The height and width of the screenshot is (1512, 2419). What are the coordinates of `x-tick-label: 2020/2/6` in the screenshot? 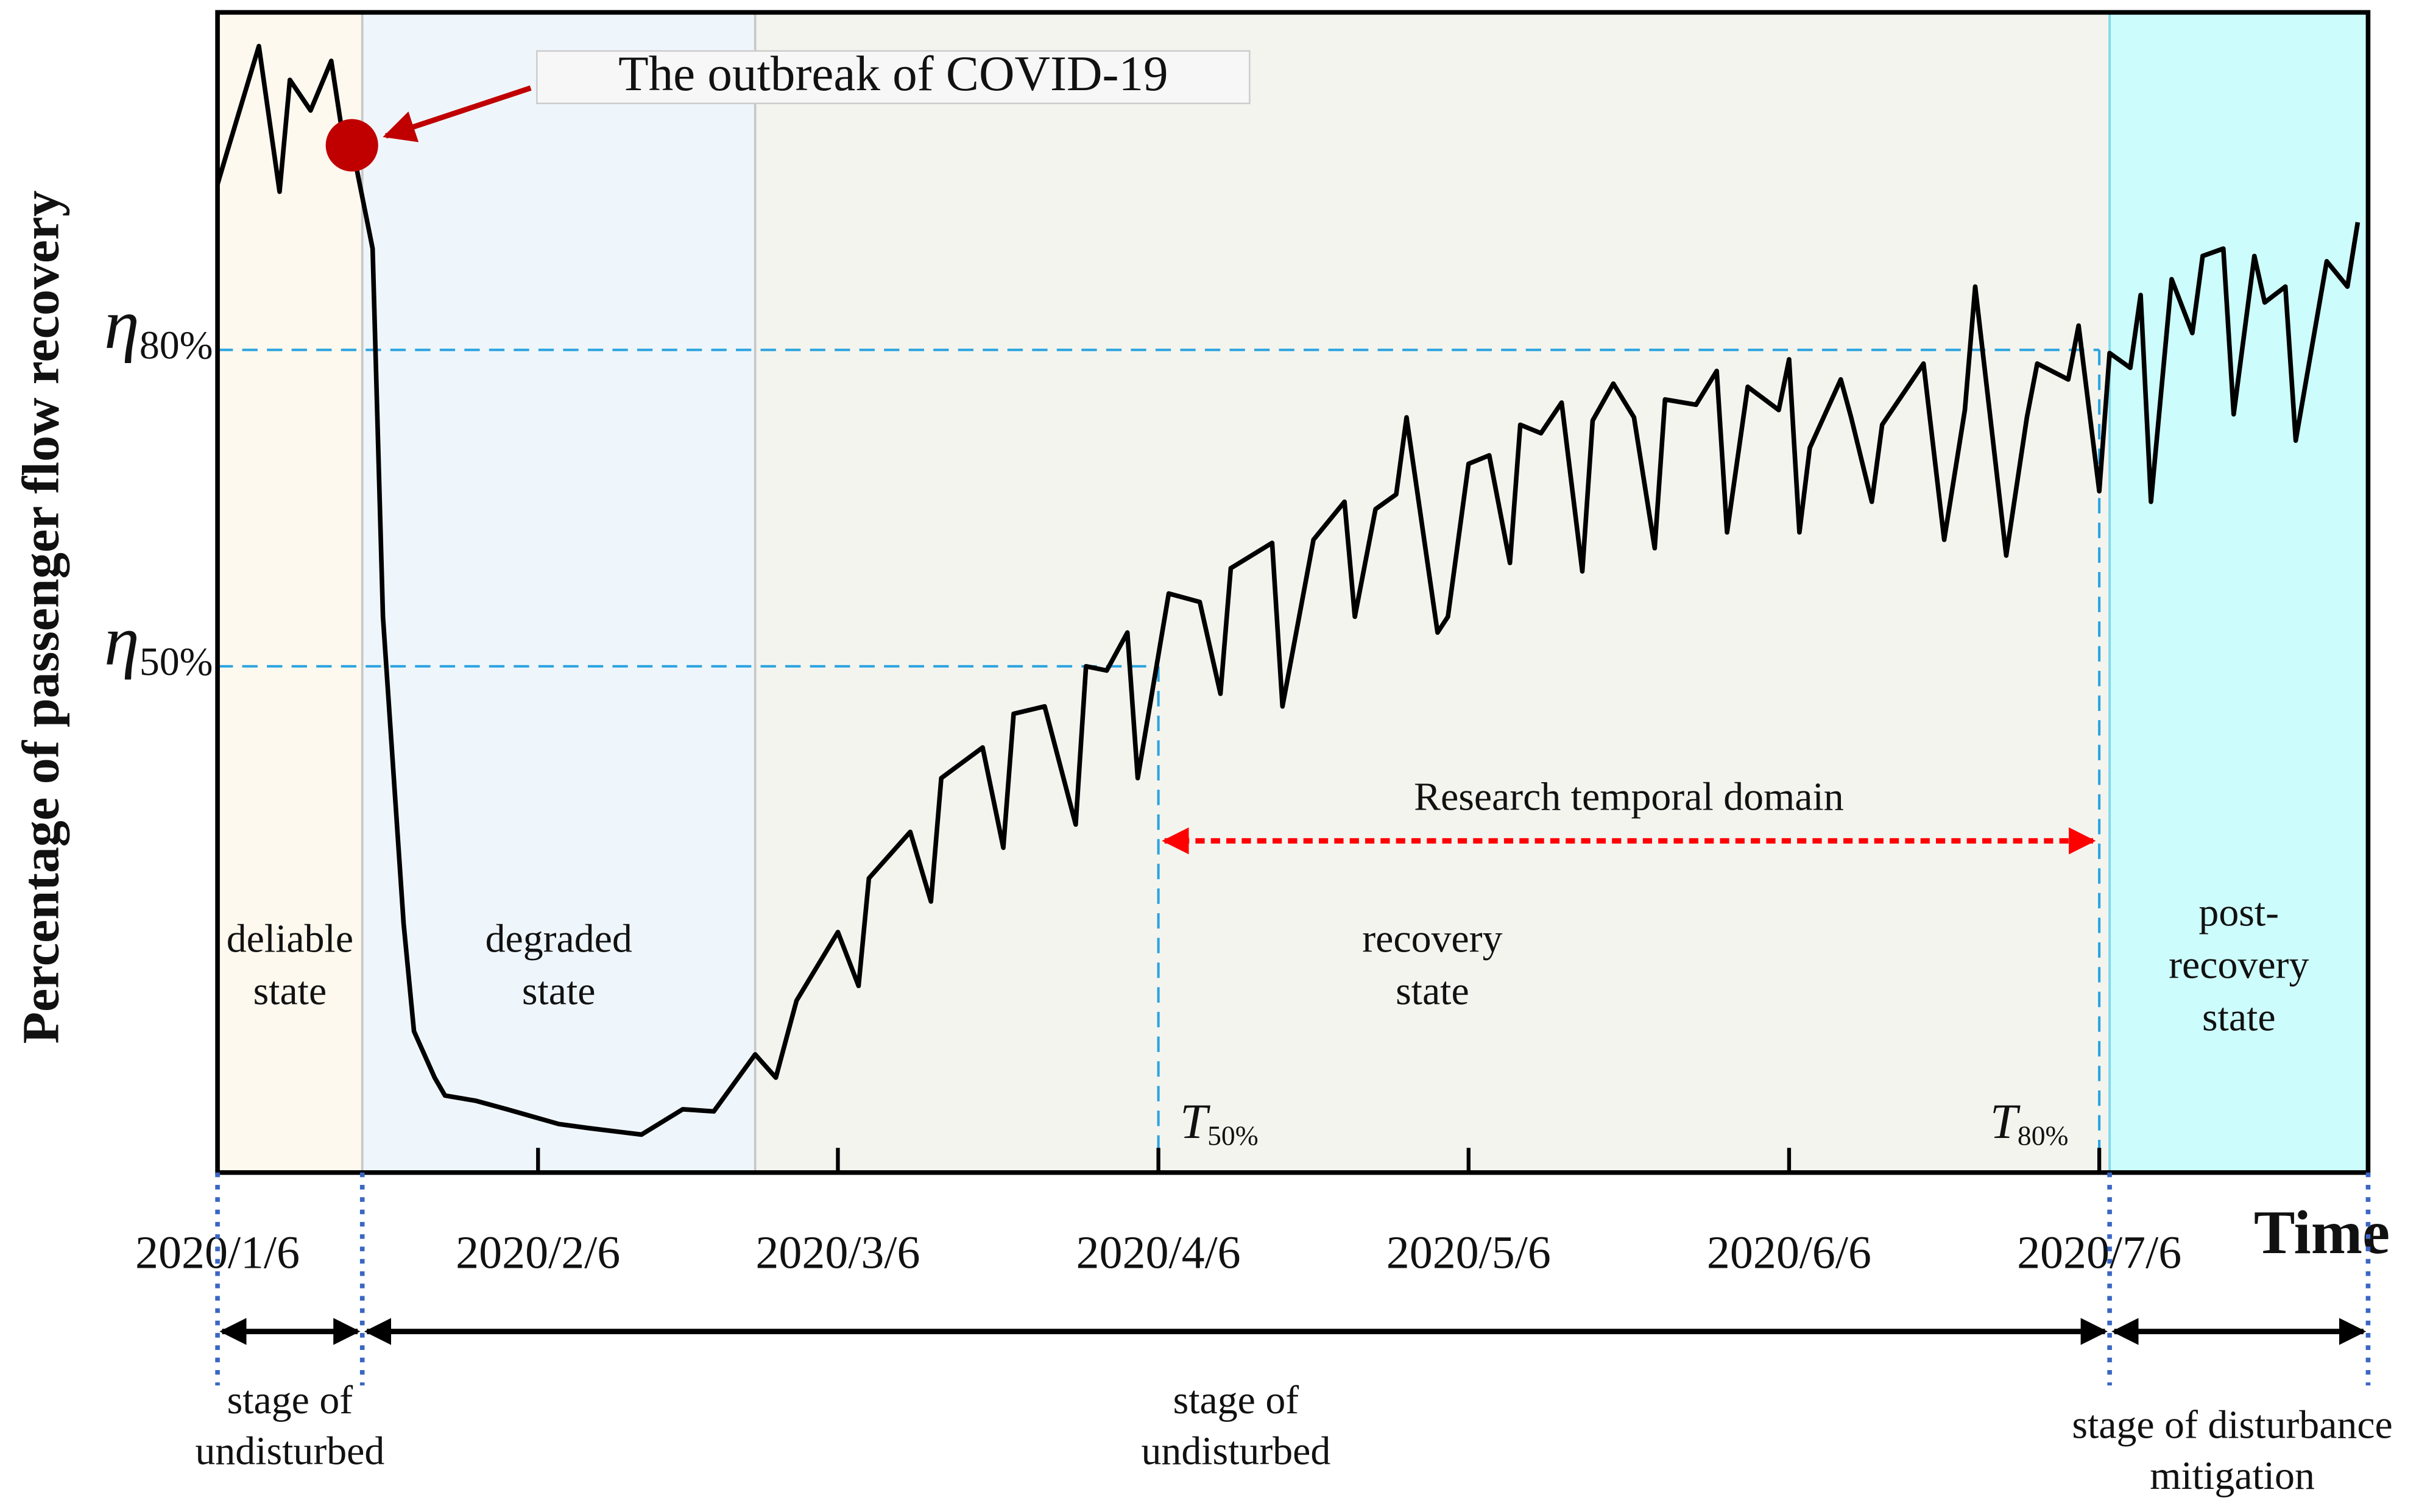 It's located at (538, 1253).